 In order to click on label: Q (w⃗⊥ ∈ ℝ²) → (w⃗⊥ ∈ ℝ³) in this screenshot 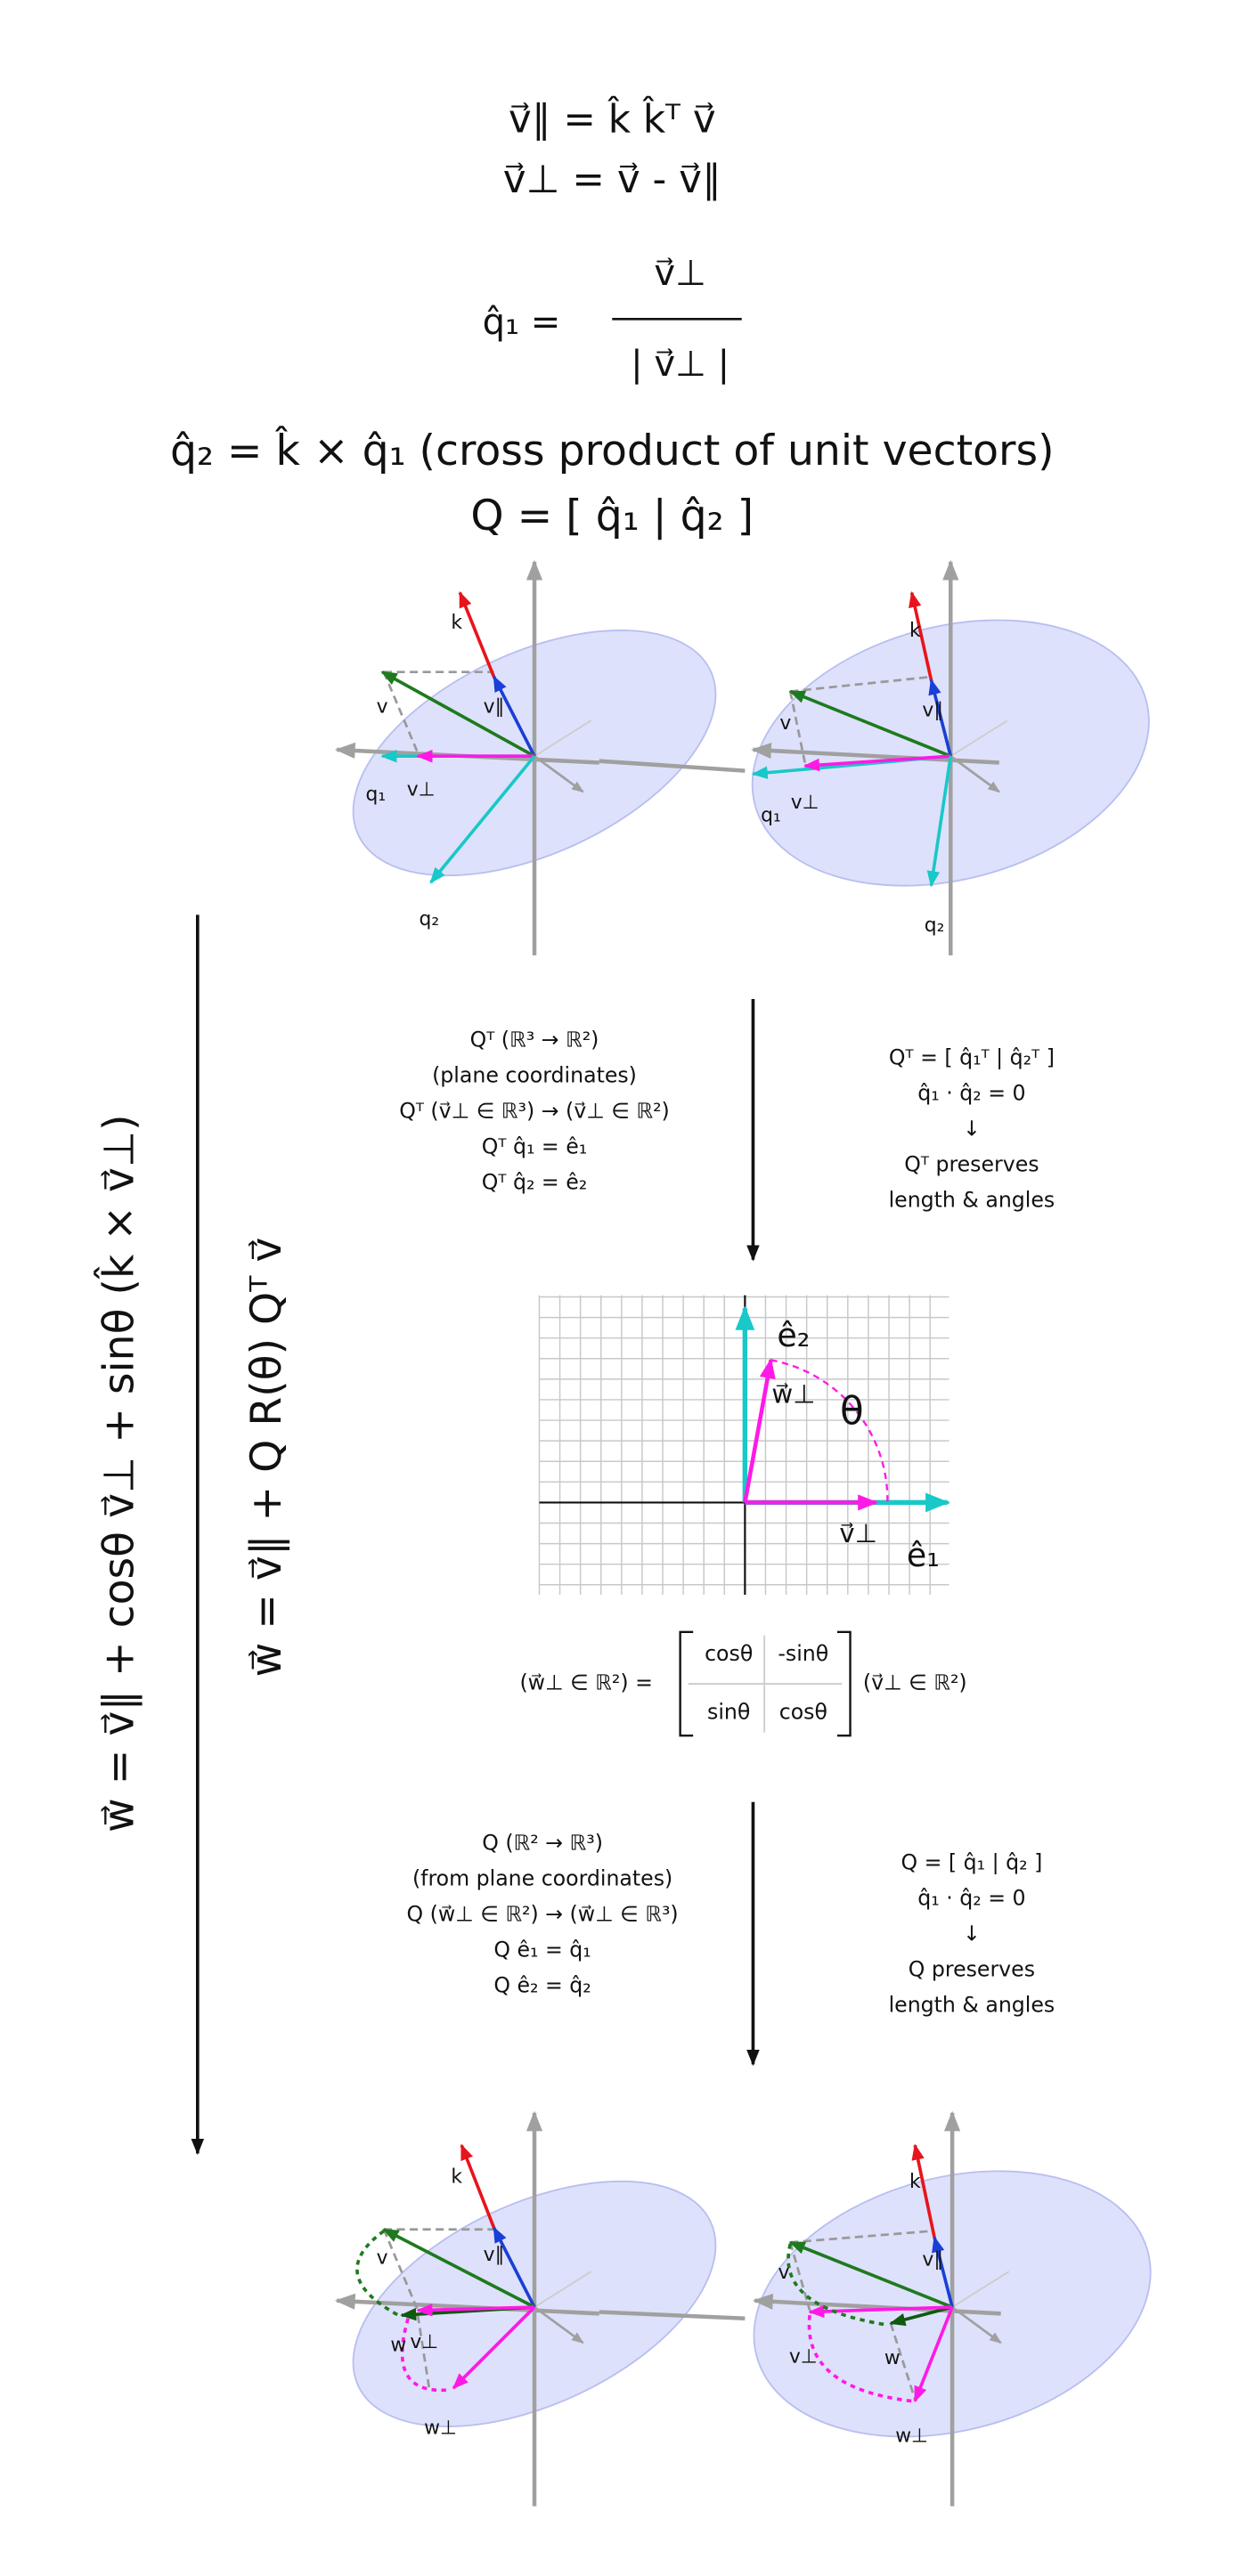, I will do `click(543, 1914)`.